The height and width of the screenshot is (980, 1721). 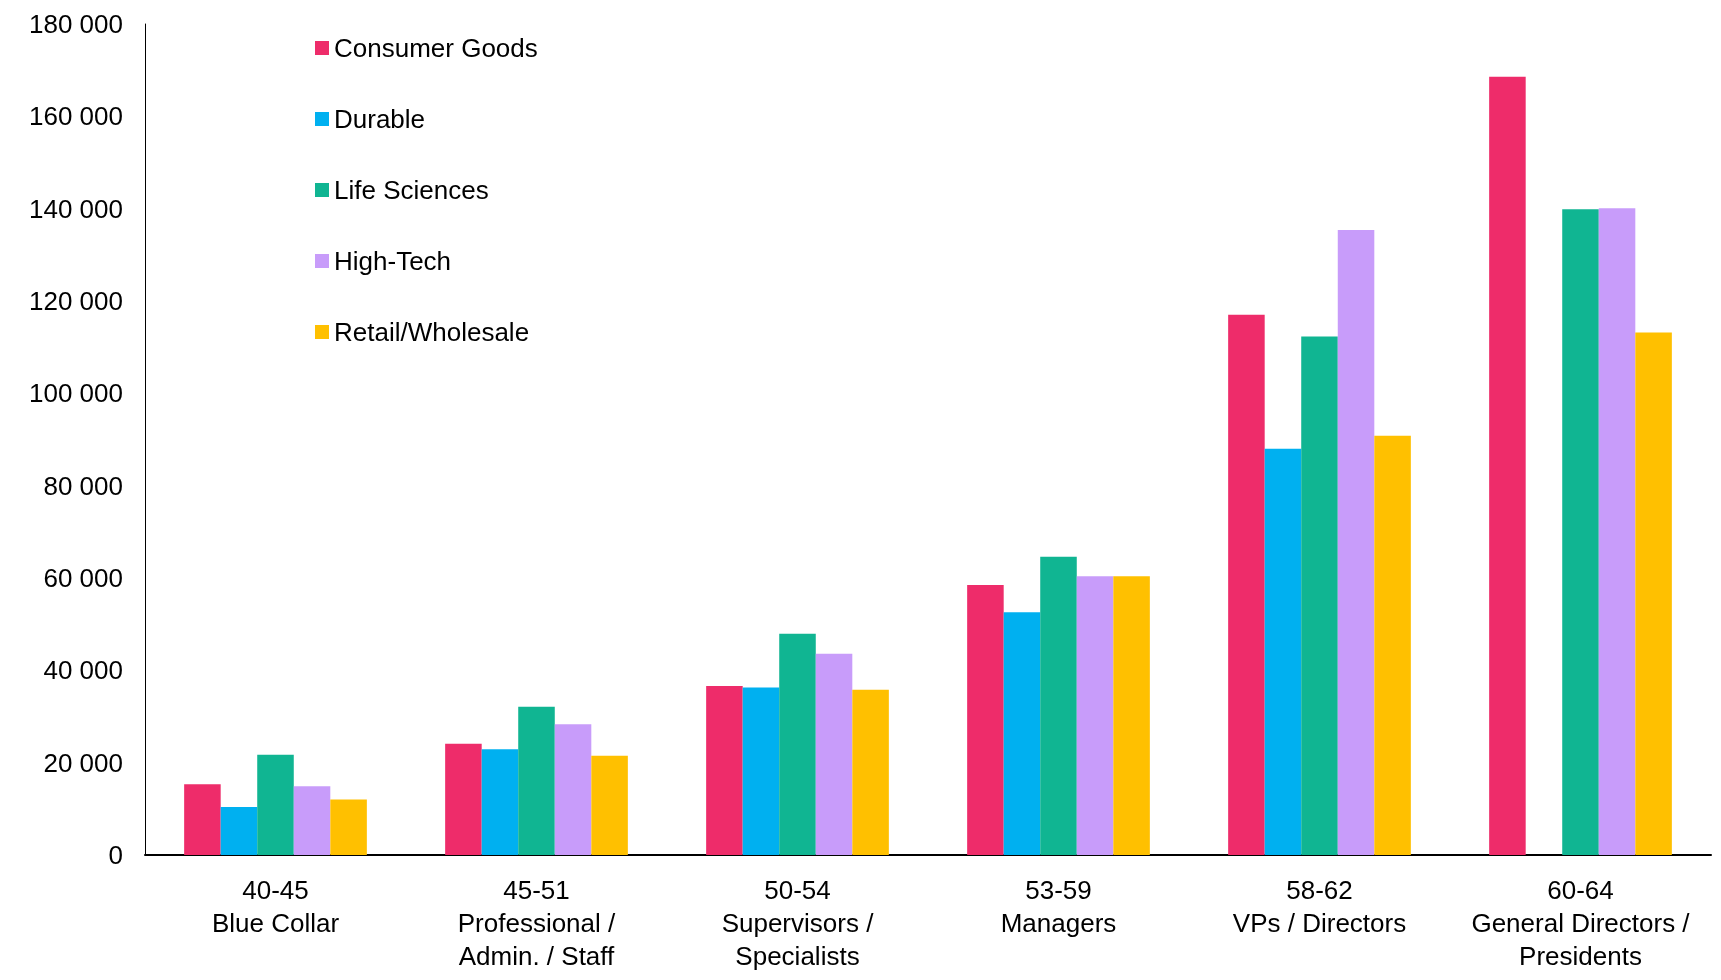 I want to click on y-tick-label: 40 000, so click(x=83, y=670).